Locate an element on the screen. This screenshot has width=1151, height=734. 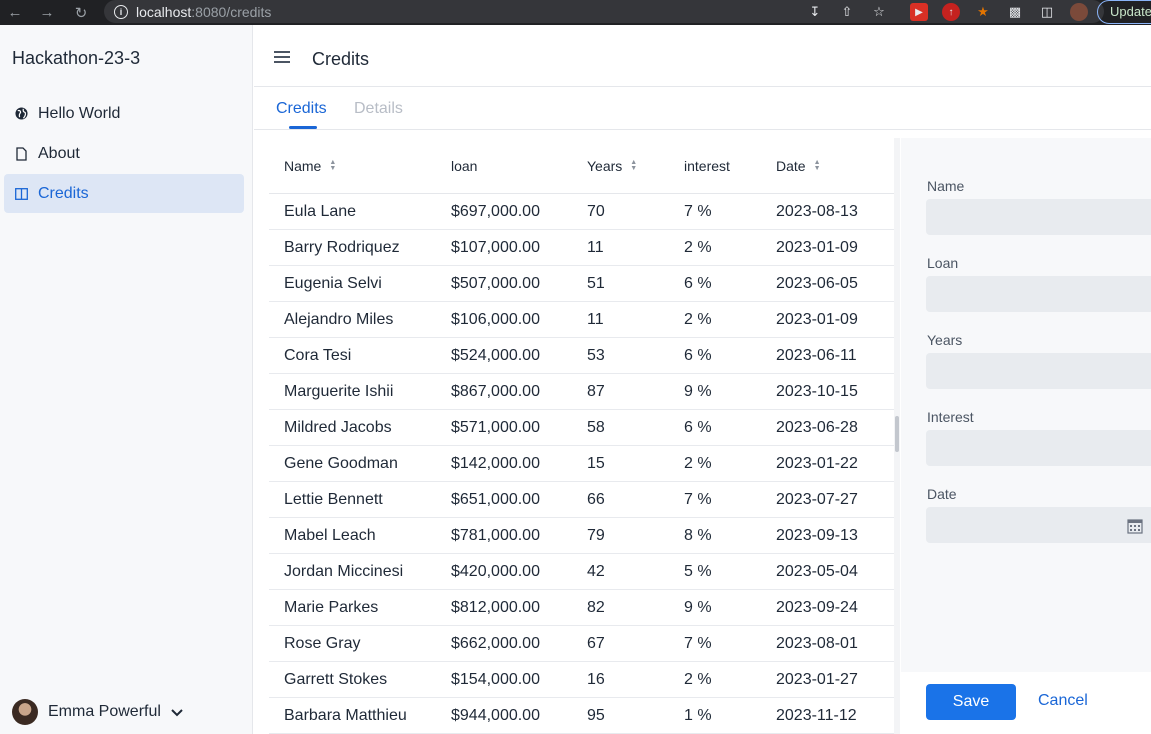
cell-name: Marguerite Ishii is located at coordinates (338, 392).